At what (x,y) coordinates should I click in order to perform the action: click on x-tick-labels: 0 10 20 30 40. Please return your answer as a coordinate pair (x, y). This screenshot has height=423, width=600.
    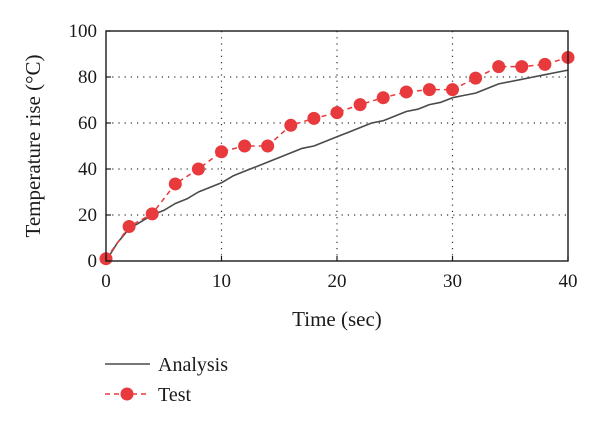
    Looking at the image, I should click on (339, 281).